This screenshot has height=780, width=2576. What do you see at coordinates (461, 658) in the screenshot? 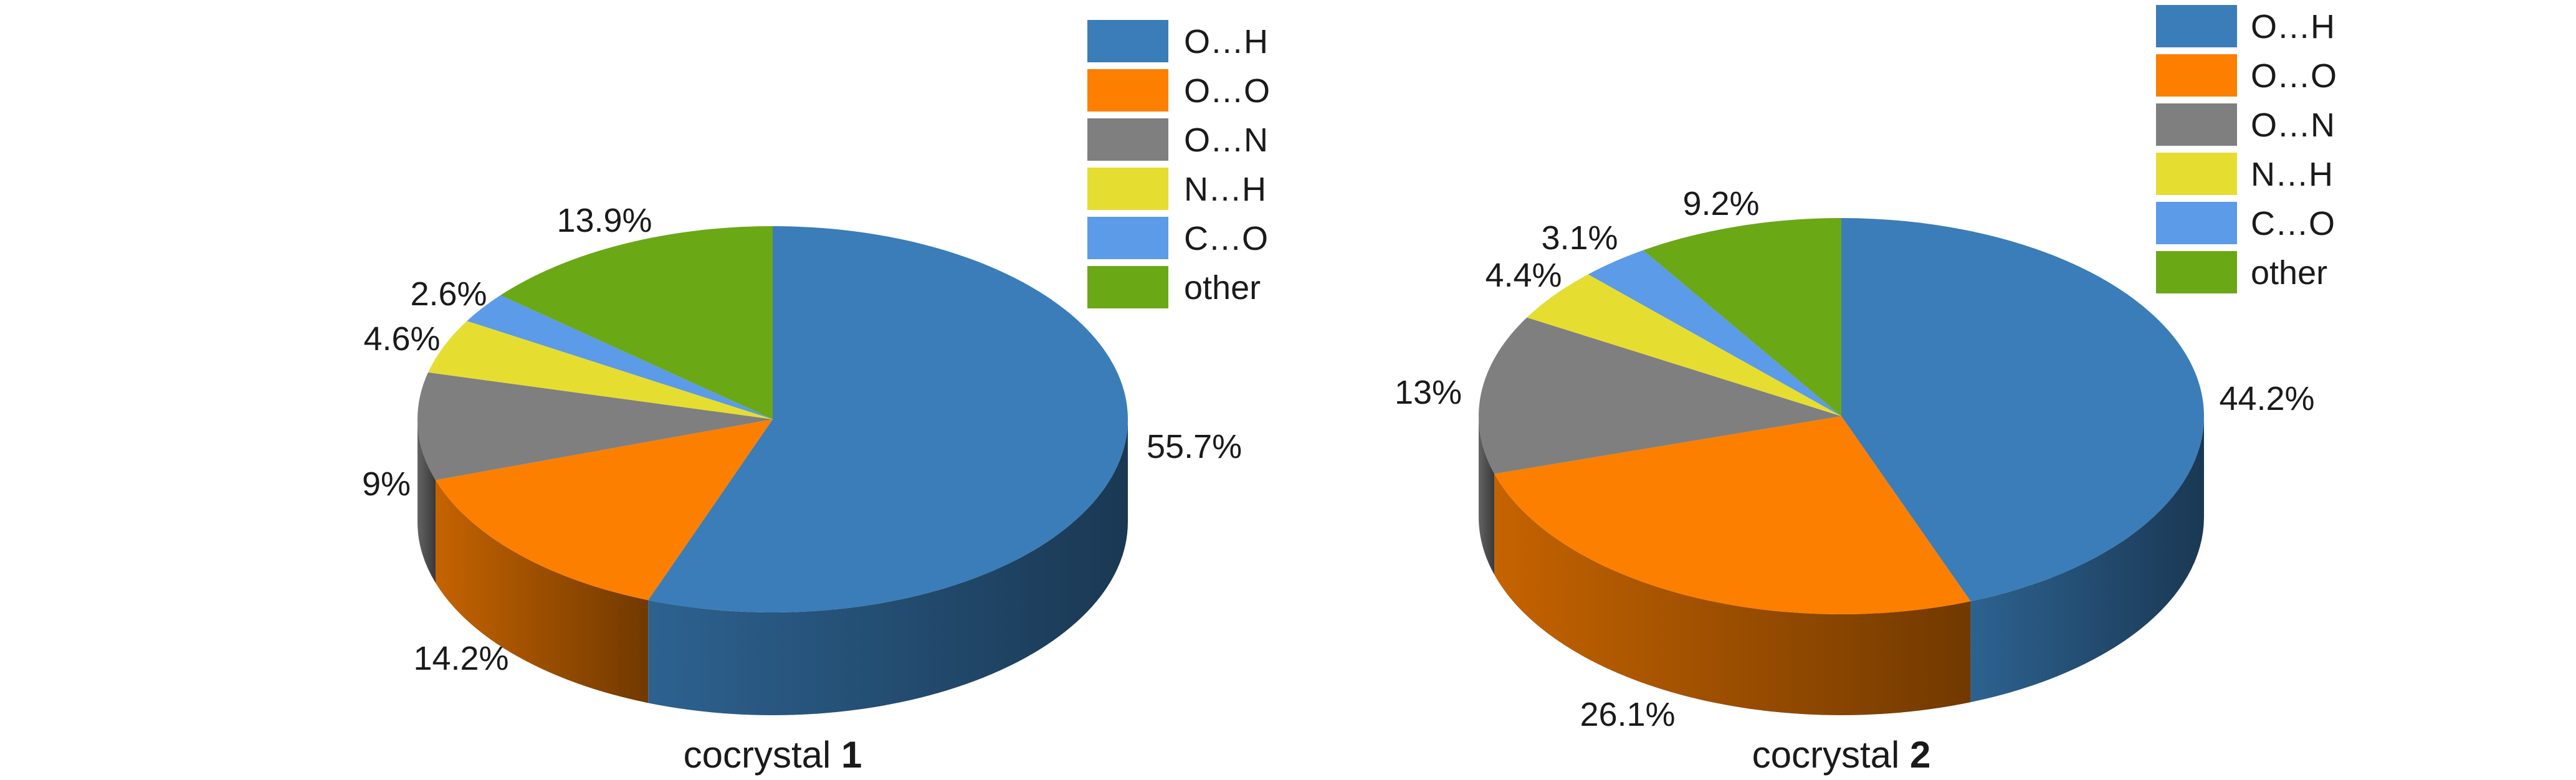
I see `value-label-1-2: 14.2%` at bounding box center [461, 658].